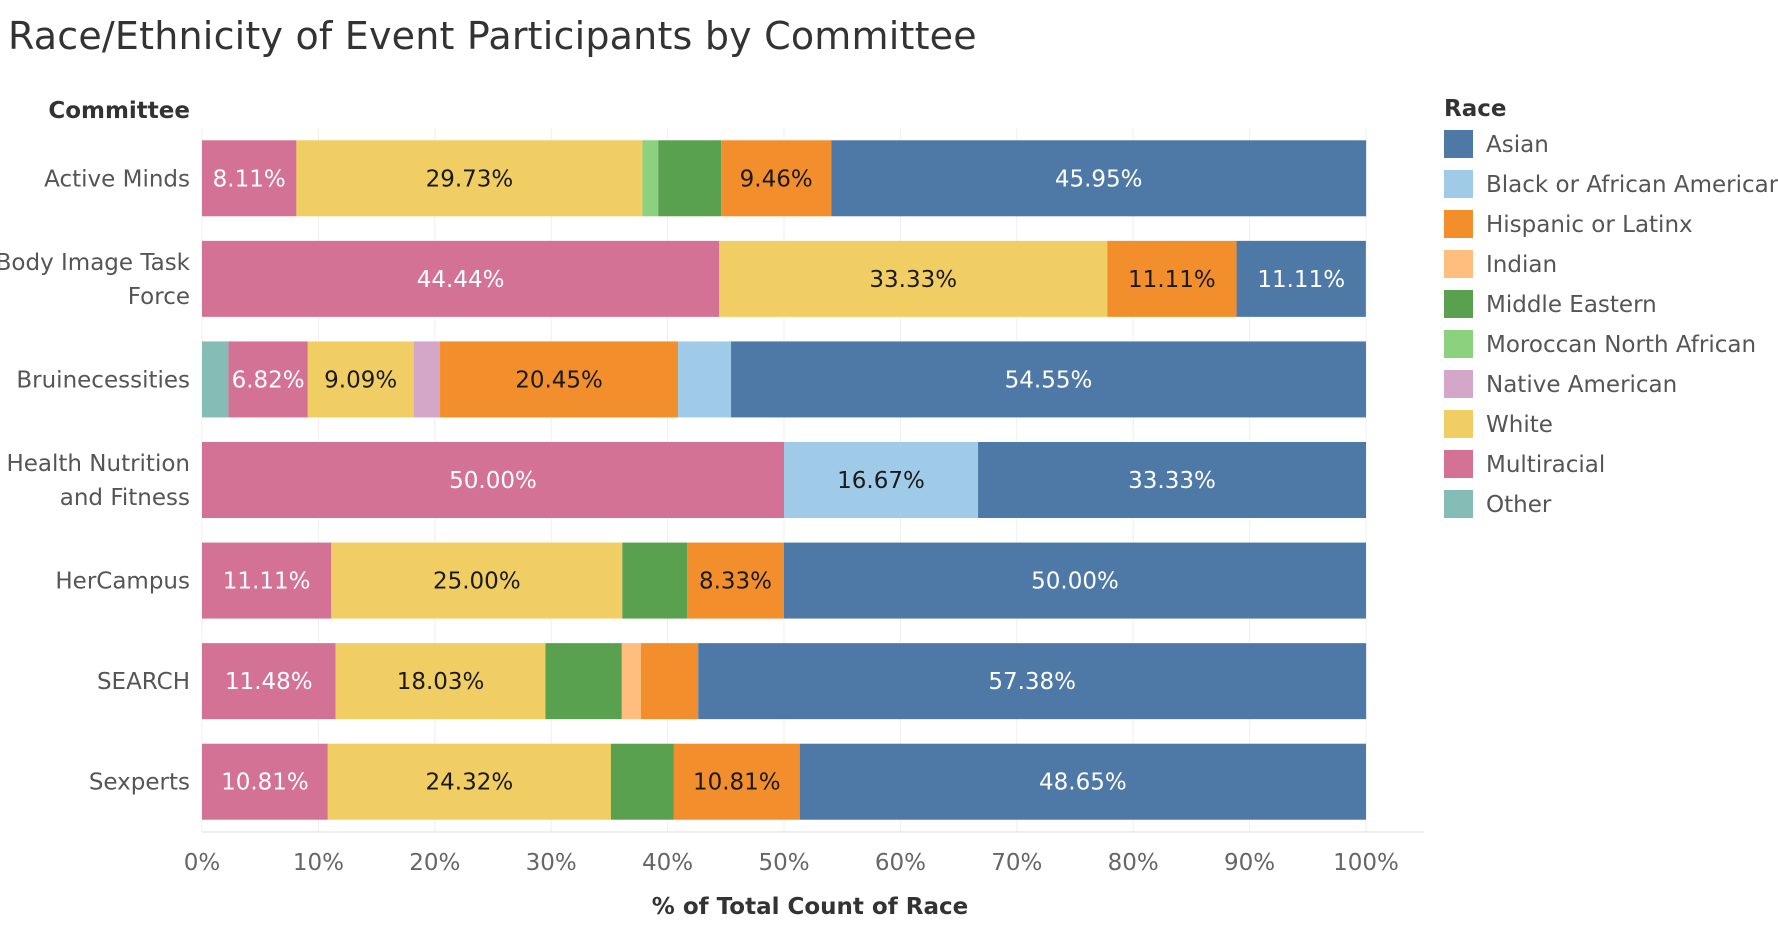 The width and height of the screenshot is (1778, 936). Describe the element at coordinates (103, 380) in the screenshot. I see `category-label-bruinecessities: Bruinecessities` at that location.